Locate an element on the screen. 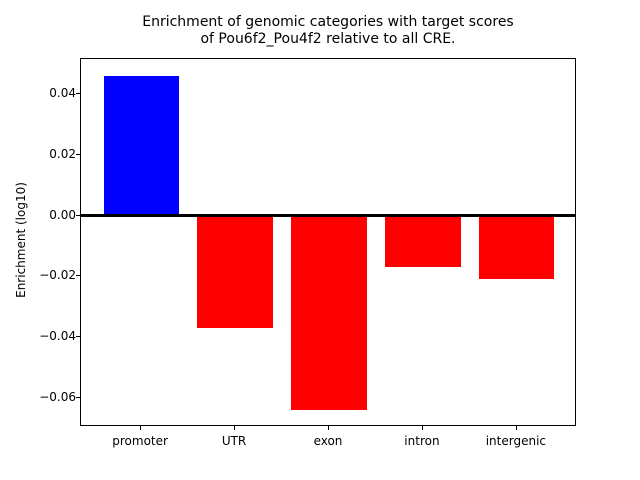 This screenshot has height=480, width=640. y-tick-label: 0.04 is located at coordinates (62, 92).